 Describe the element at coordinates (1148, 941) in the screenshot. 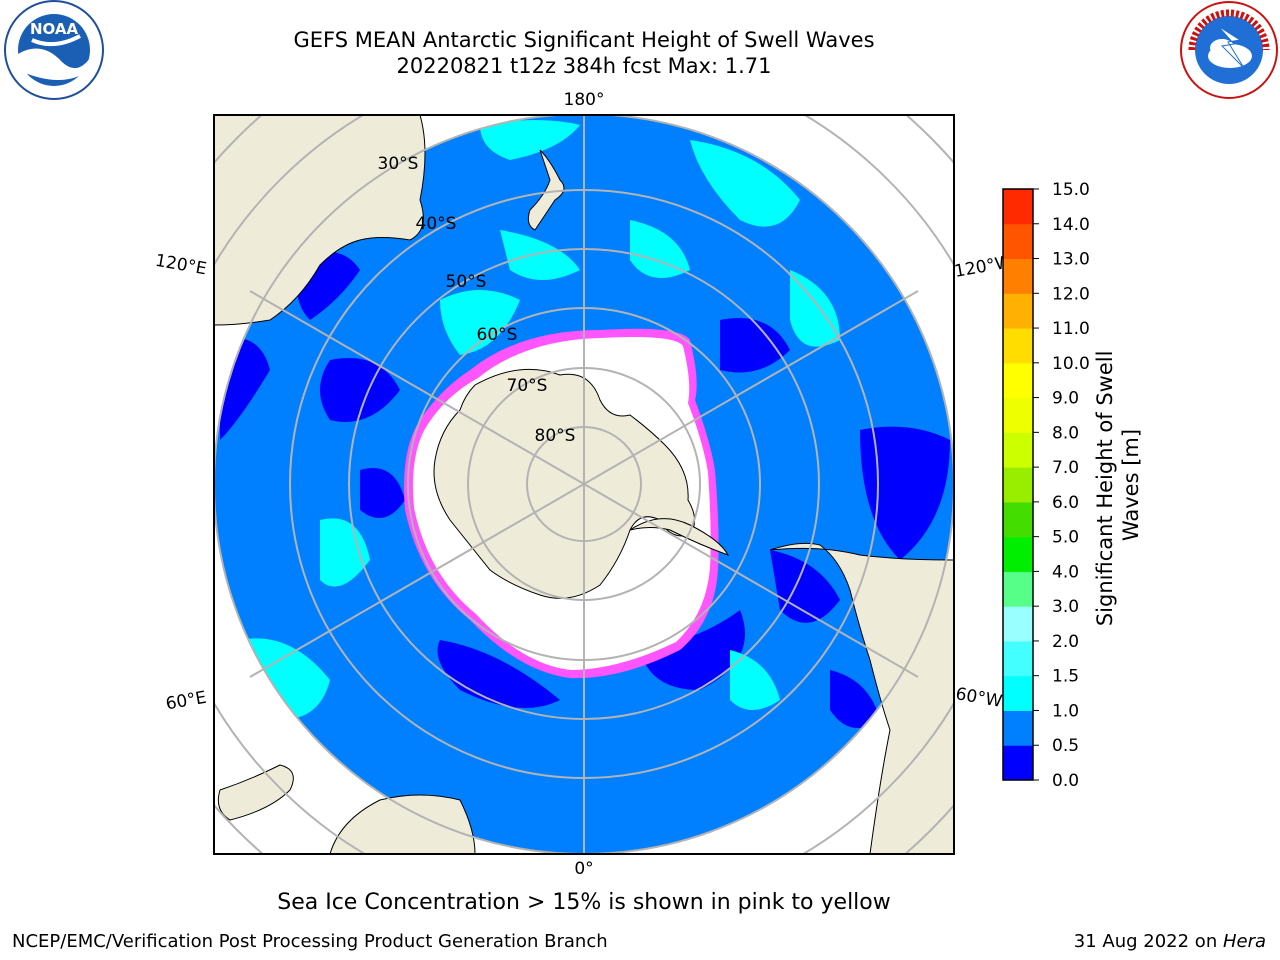

I see `footer-date-text: 31 Aug 2022 on` at that location.